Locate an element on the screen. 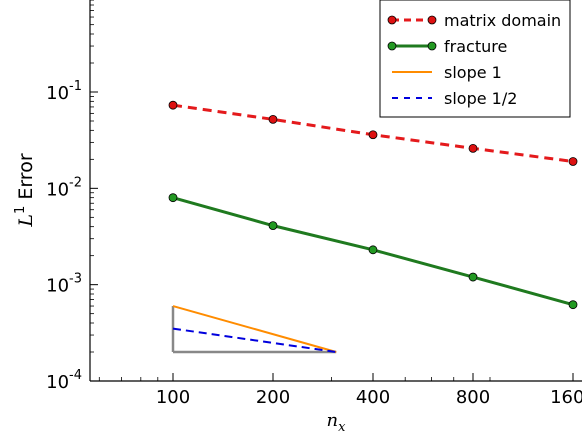 This screenshot has width=582, height=436. x-axis-label-base: n is located at coordinates (333, 420).